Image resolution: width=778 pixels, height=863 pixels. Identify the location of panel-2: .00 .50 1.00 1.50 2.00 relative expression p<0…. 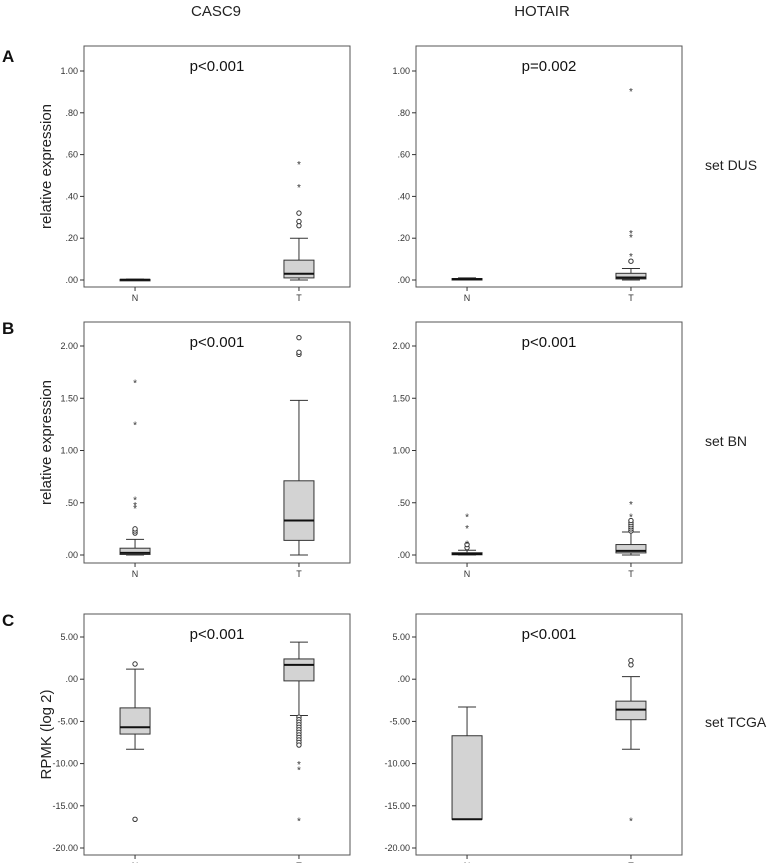
(194, 450).